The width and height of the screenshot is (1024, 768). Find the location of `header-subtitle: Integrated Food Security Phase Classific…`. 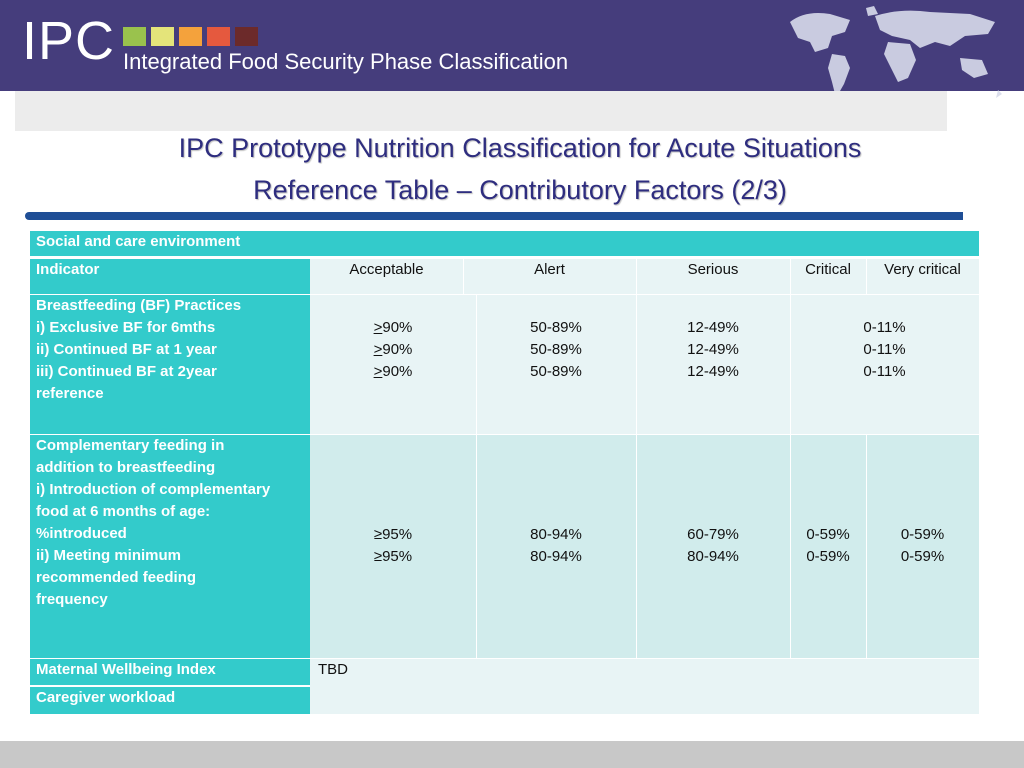

header-subtitle: Integrated Food Security Phase Classific… is located at coordinates (346, 61).